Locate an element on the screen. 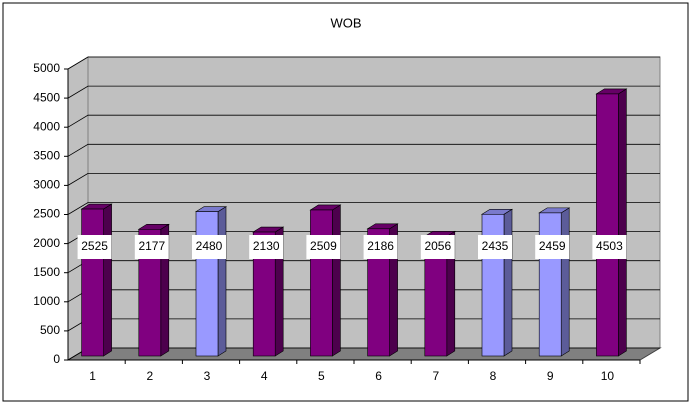 The width and height of the screenshot is (692, 405). y-tick-label: 1000 is located at coordinates (46, 301).